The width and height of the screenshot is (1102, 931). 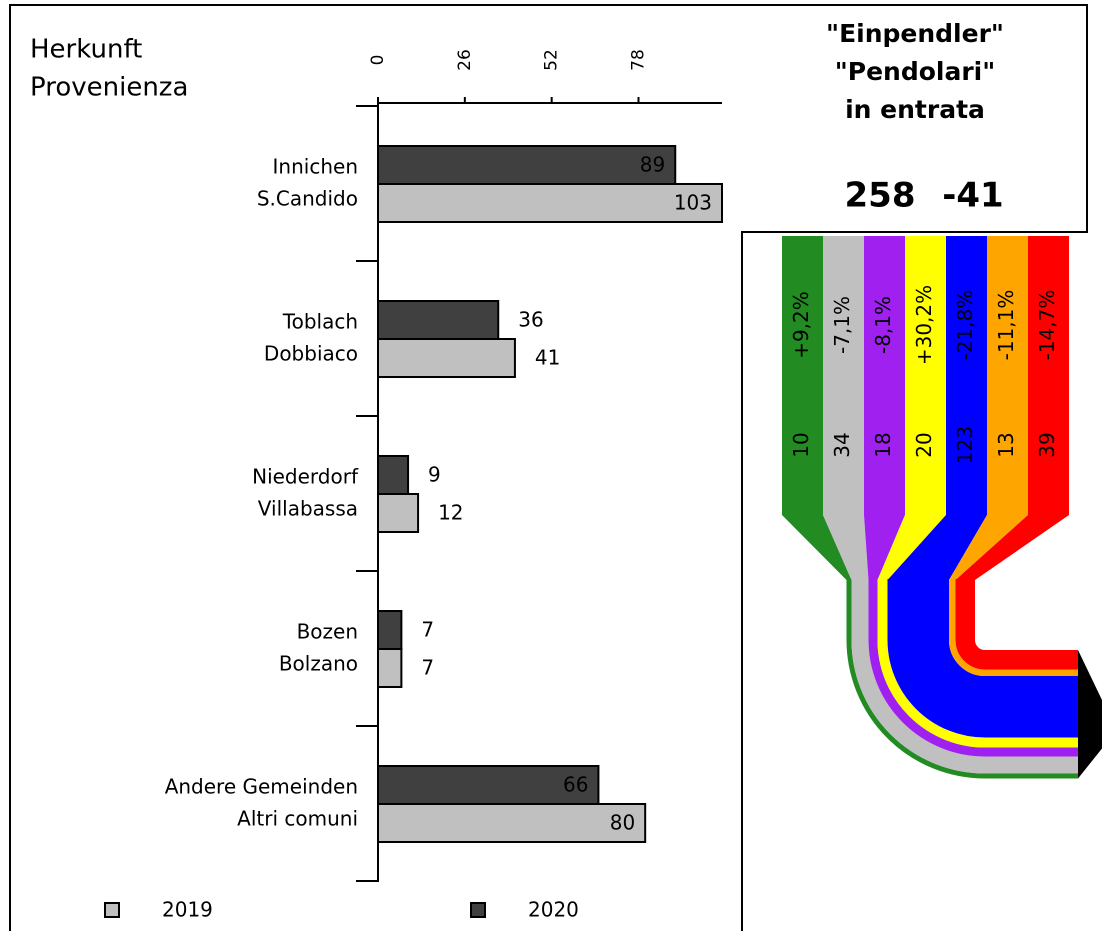 What do you see at coordinates (1047, 325) in the screenshot?
I see `flow-change-label: -14,7%` at bounding box center [1047, 325].